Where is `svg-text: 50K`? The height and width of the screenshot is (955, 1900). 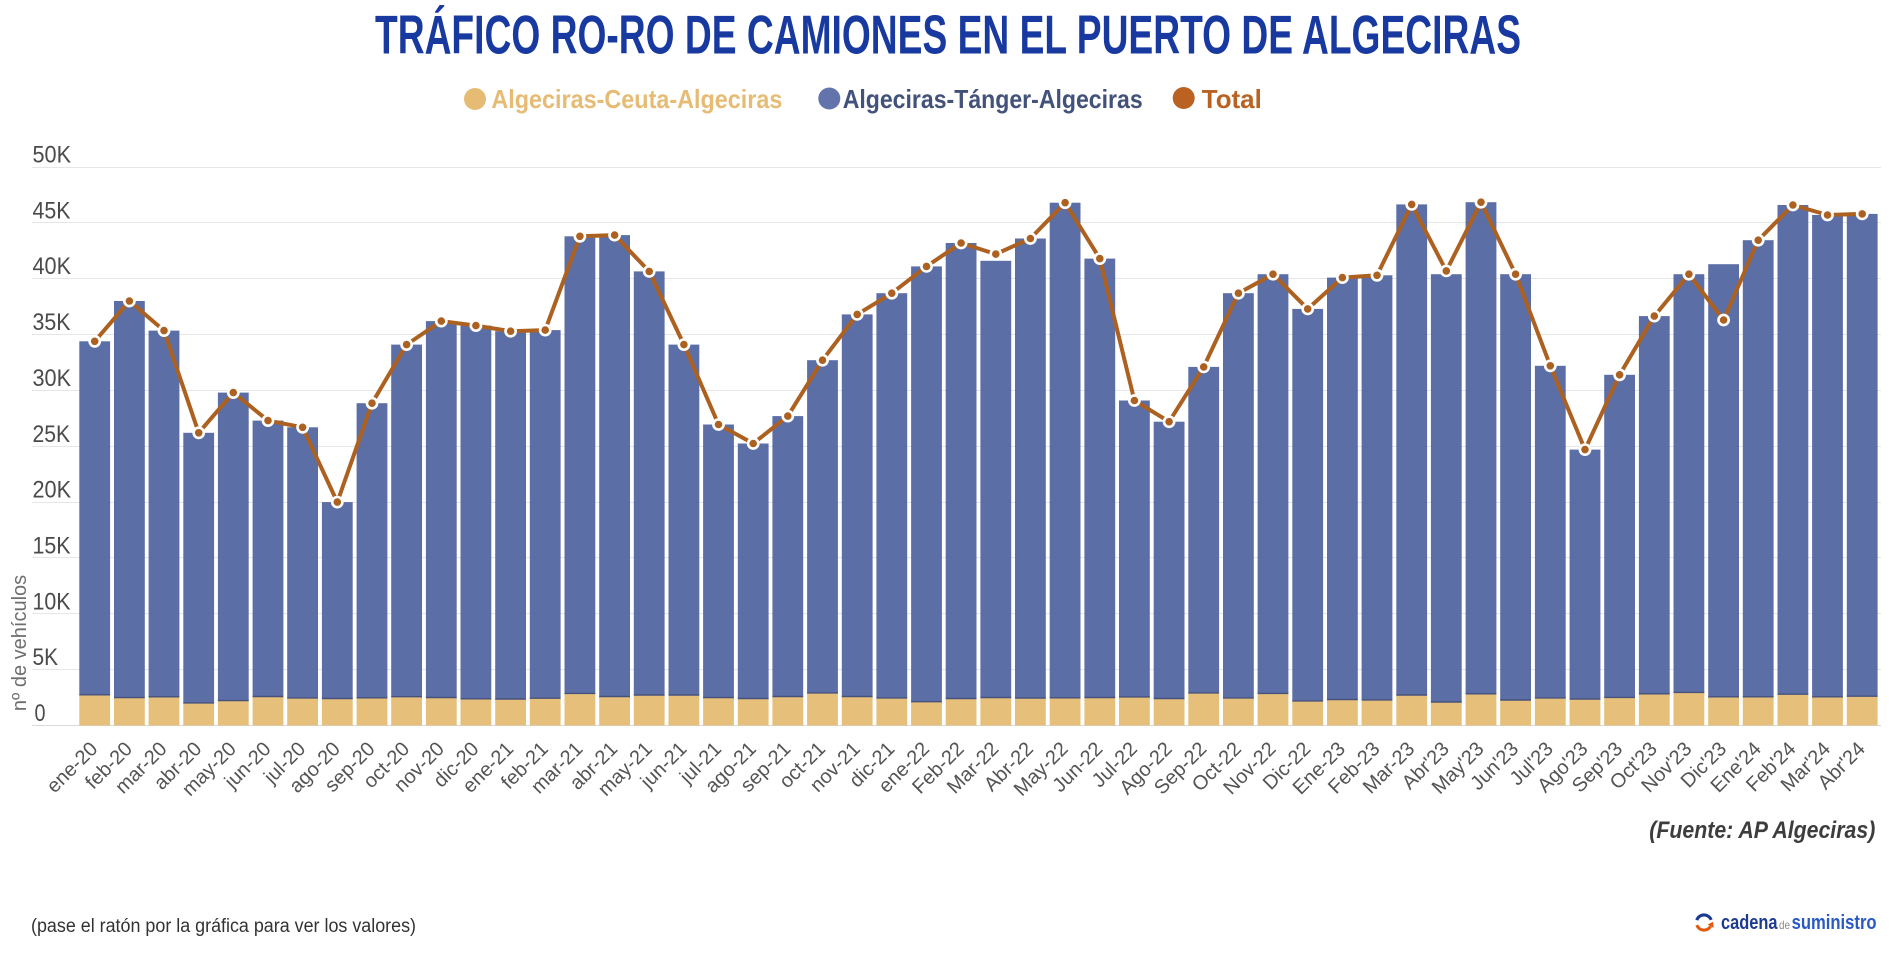 svg-text: 50K is located at coordinates (52, 155).